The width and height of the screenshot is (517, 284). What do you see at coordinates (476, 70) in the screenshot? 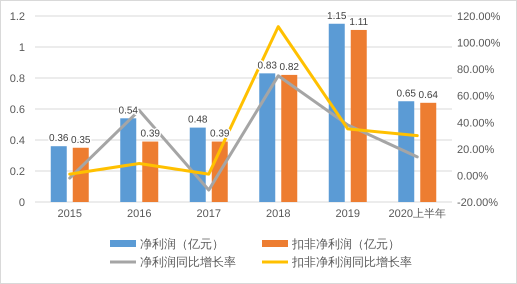
I see `y2-tick-label: 80.00%` at bounding box center [476, 70].